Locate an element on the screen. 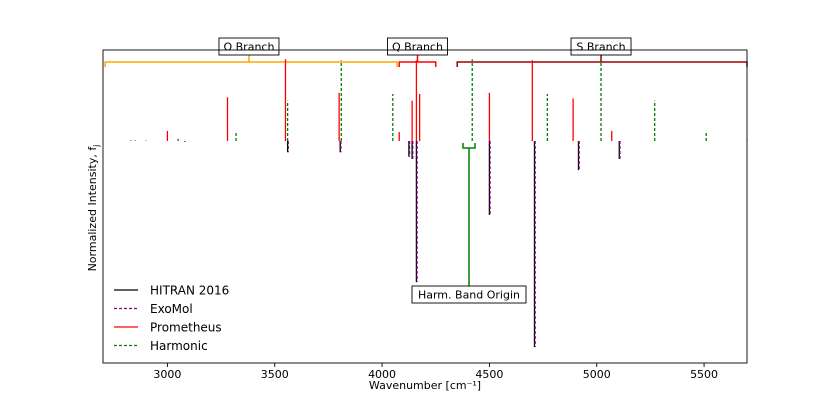 The height and width of the screenshot is (415, 830). legend-label: ExoMol is located at coordinates (171, 309).